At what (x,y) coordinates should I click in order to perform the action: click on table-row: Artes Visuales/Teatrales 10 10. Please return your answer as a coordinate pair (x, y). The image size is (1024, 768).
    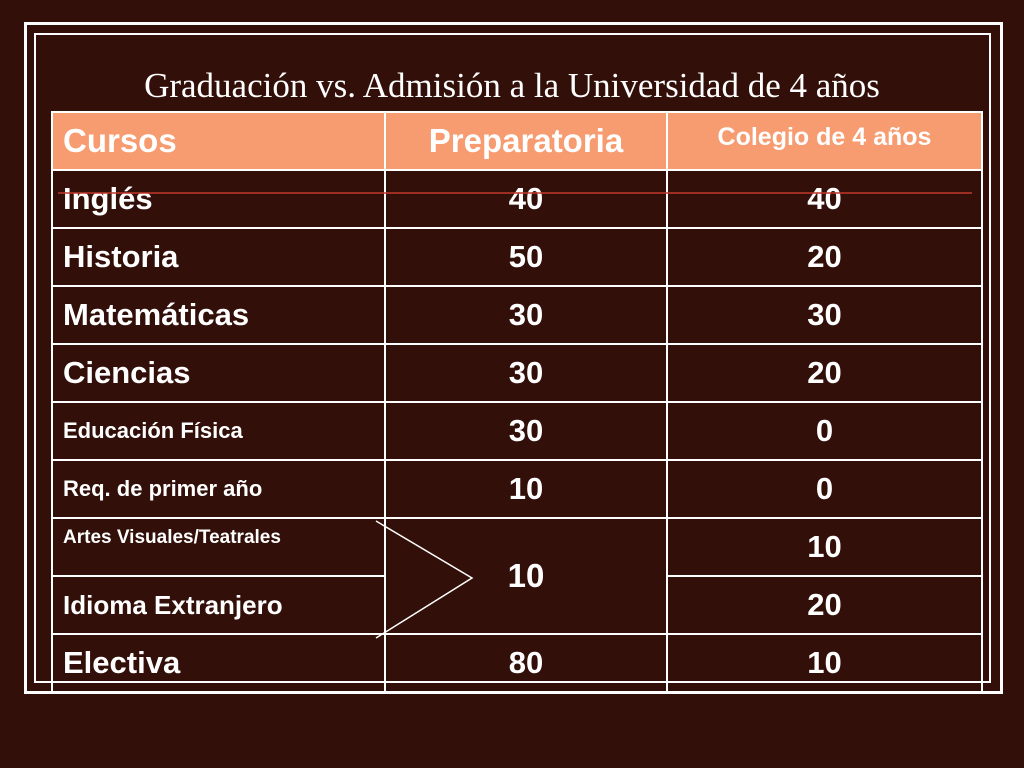
    Looking at the image, I should click on (517, 576).